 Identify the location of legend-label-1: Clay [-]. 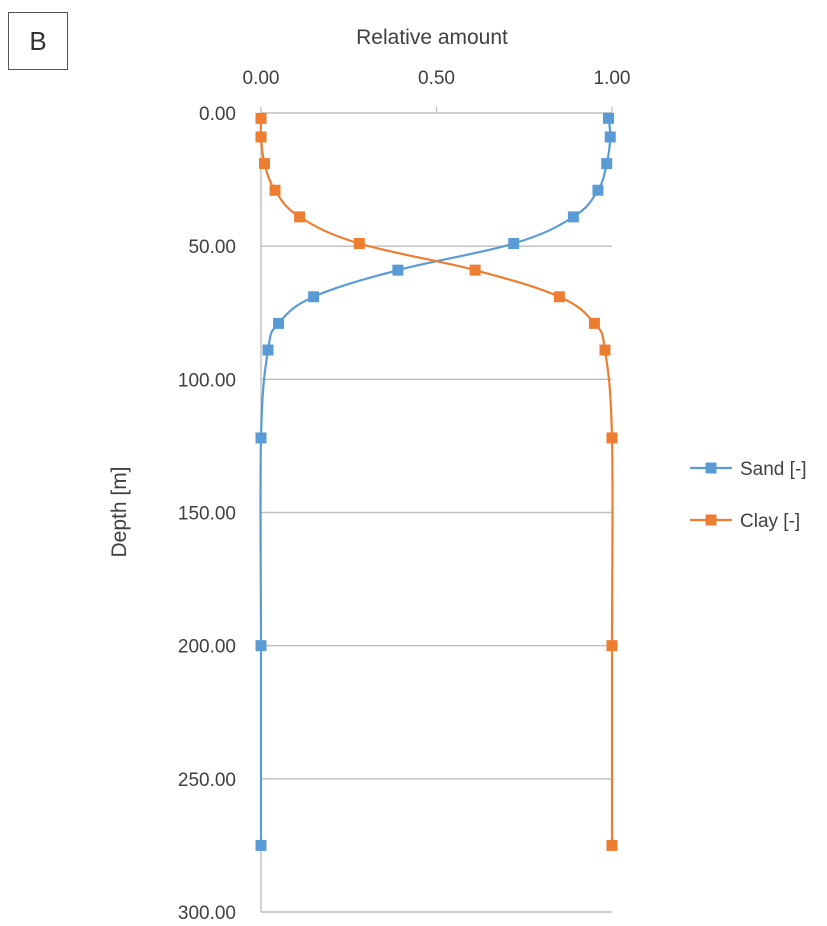
(770, 521).